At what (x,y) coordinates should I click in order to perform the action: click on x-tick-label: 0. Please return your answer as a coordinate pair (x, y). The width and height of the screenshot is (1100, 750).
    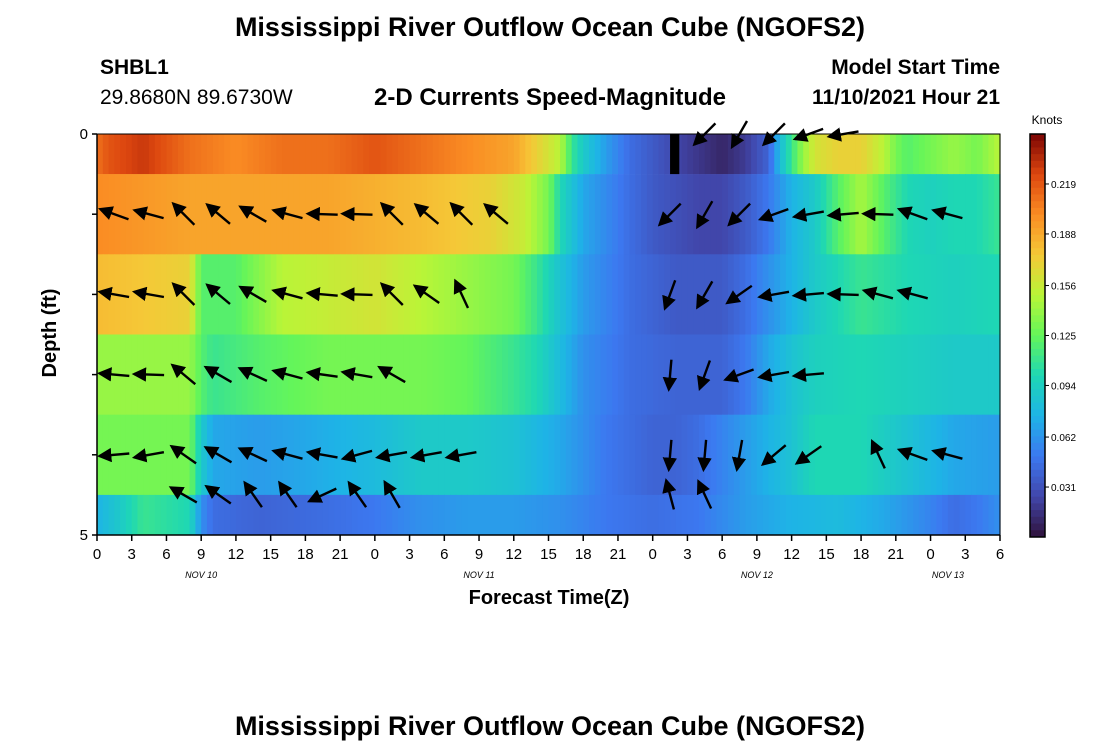
    Looking at the image, I should click on (930, 554).